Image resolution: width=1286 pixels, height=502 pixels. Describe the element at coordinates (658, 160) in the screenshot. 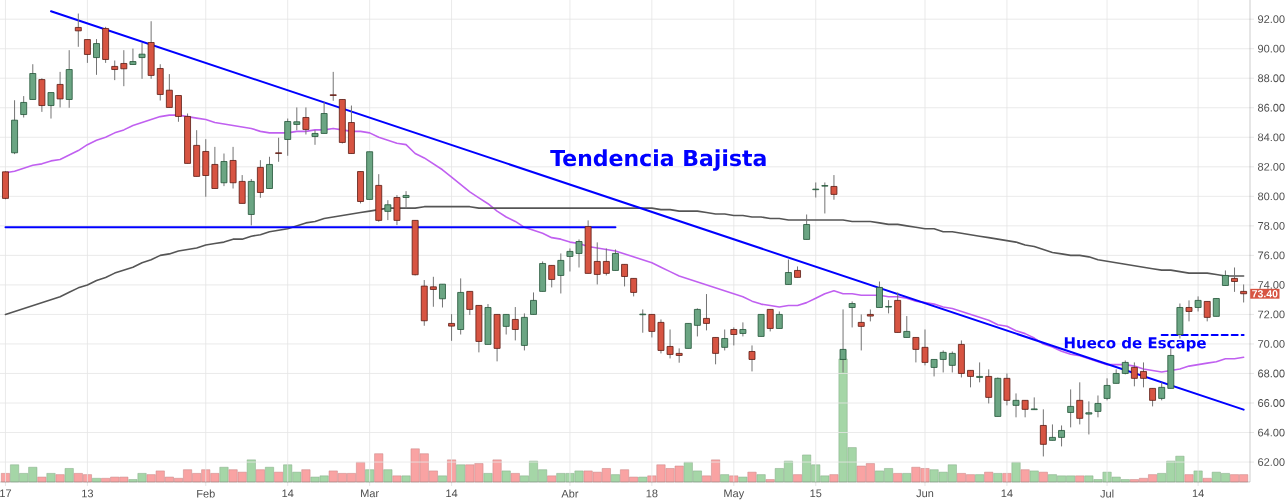

I see `annotation: Tendencia Bajista` at that location.